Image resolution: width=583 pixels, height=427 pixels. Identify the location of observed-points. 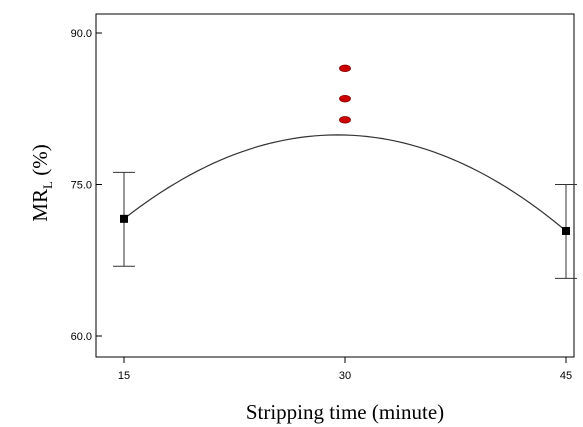
(345, 94).